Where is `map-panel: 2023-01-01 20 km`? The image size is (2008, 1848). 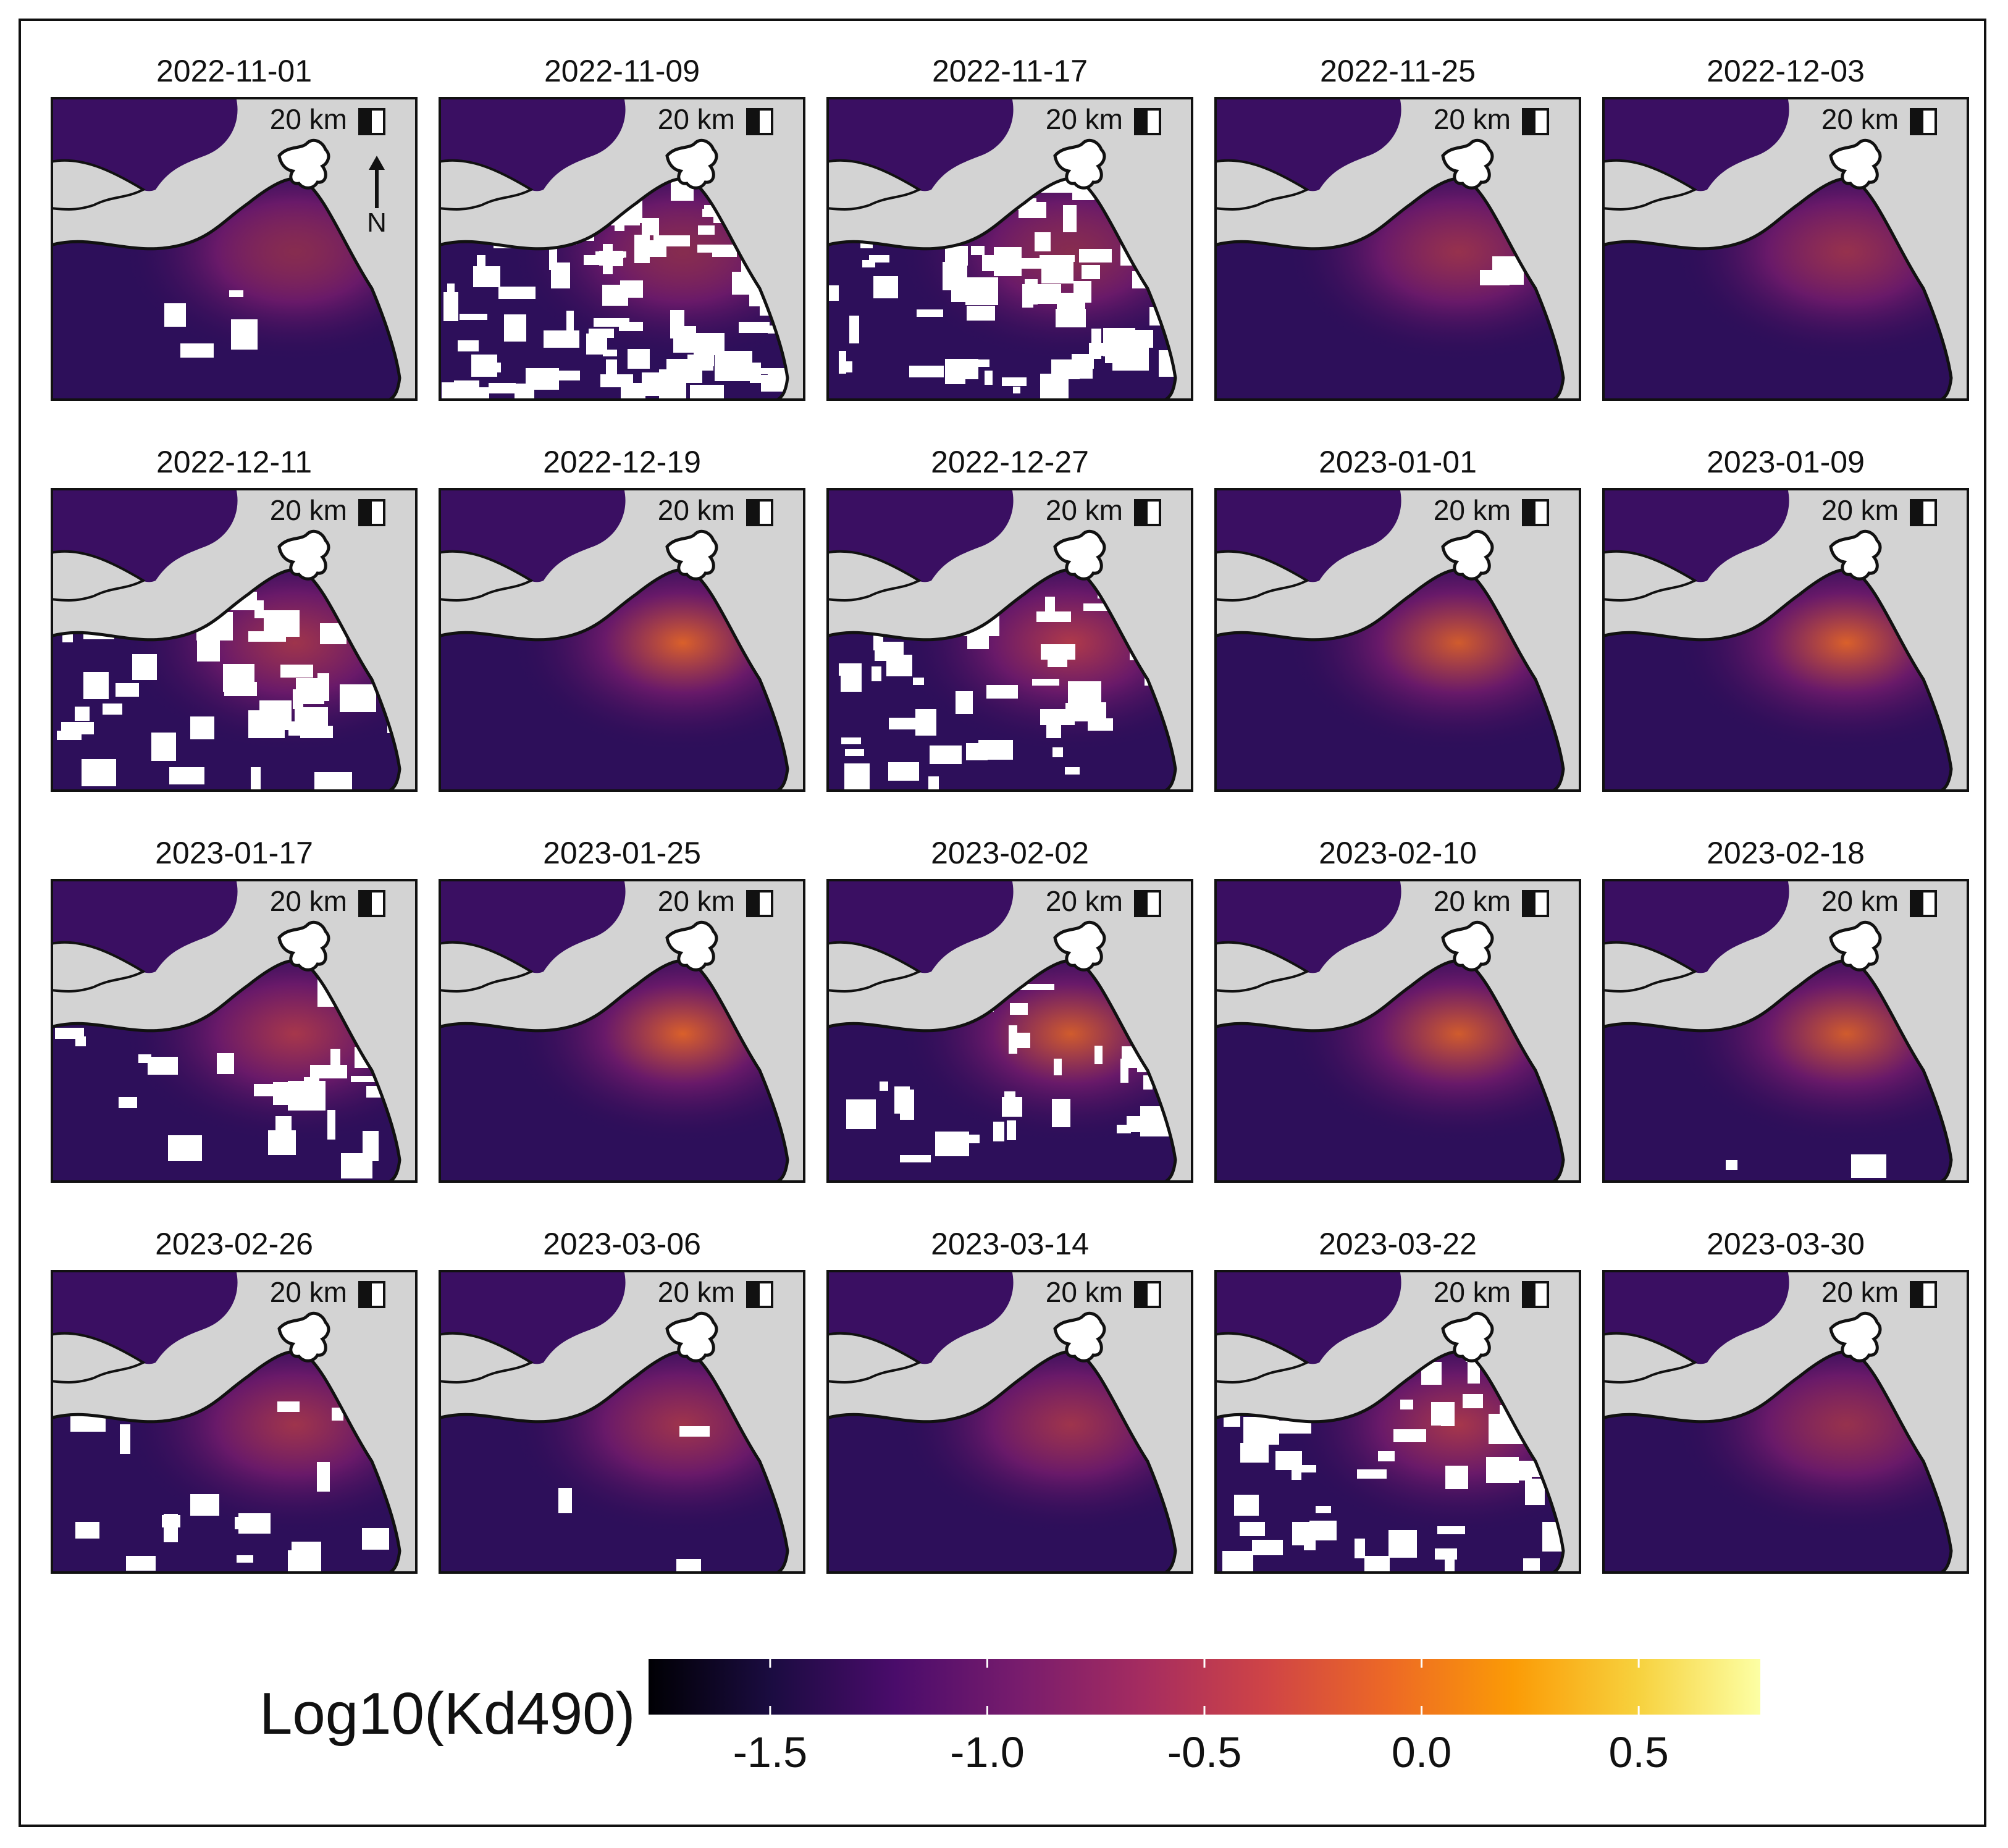
map-panel: 2023-01-01 20 km is located at coordinates (1397, 618).